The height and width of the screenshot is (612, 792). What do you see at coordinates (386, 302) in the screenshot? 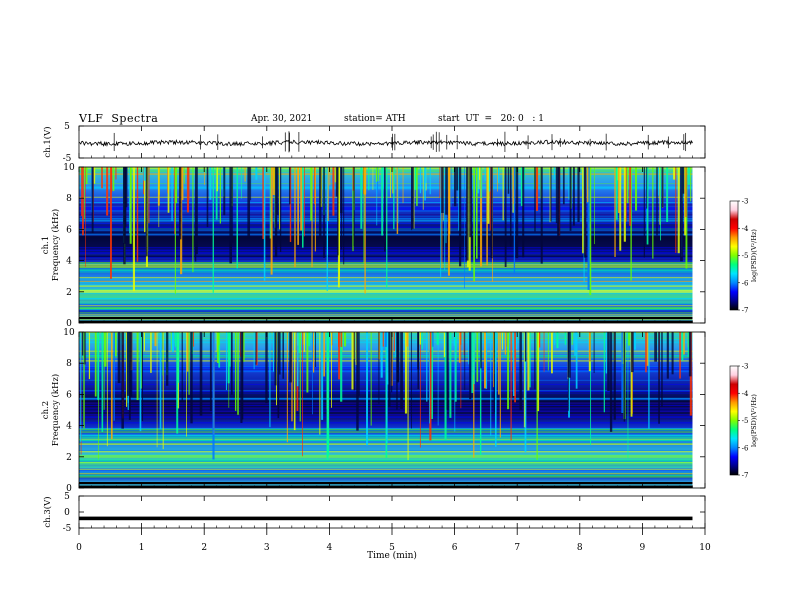
I see `band-1khz` at bounding box center [386, 302].